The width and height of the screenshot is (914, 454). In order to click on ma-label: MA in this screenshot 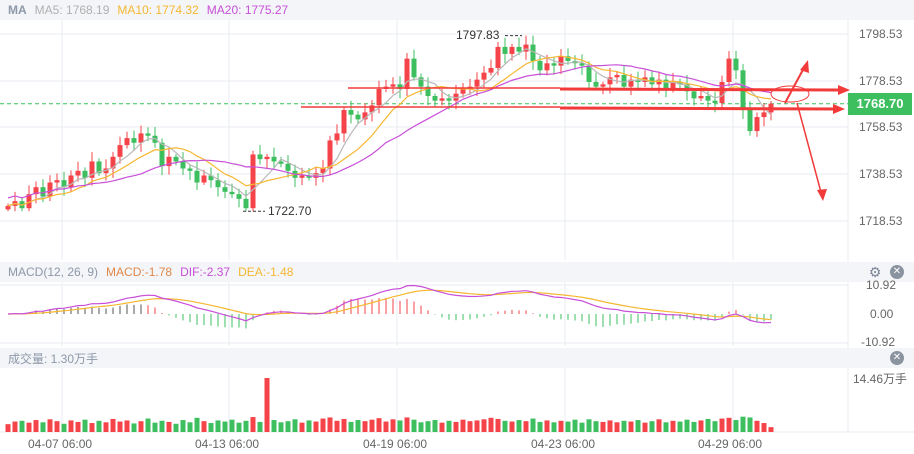, I will do `click(17, 10)`.